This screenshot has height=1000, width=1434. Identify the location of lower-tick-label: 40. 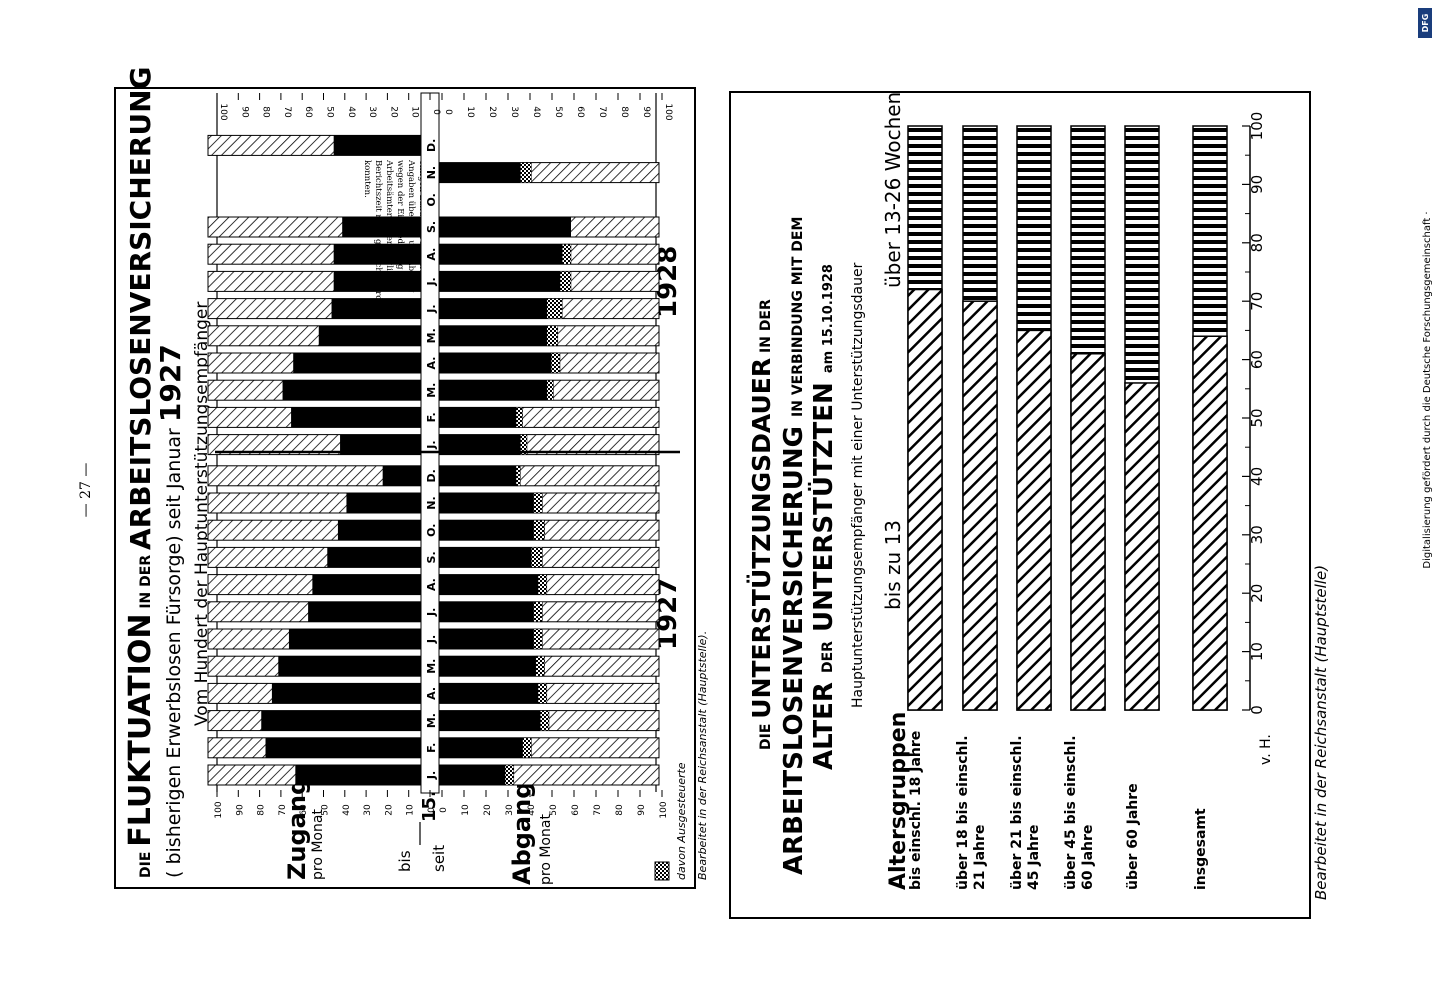
(532, 810).